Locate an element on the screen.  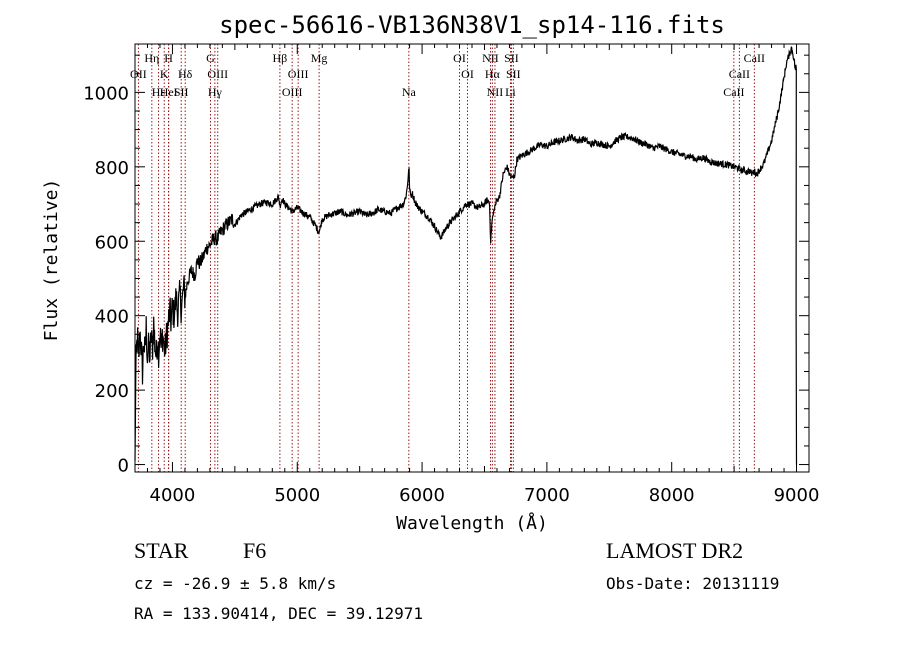
line-marker-label: Hβ is located at coordinates (280, 58).